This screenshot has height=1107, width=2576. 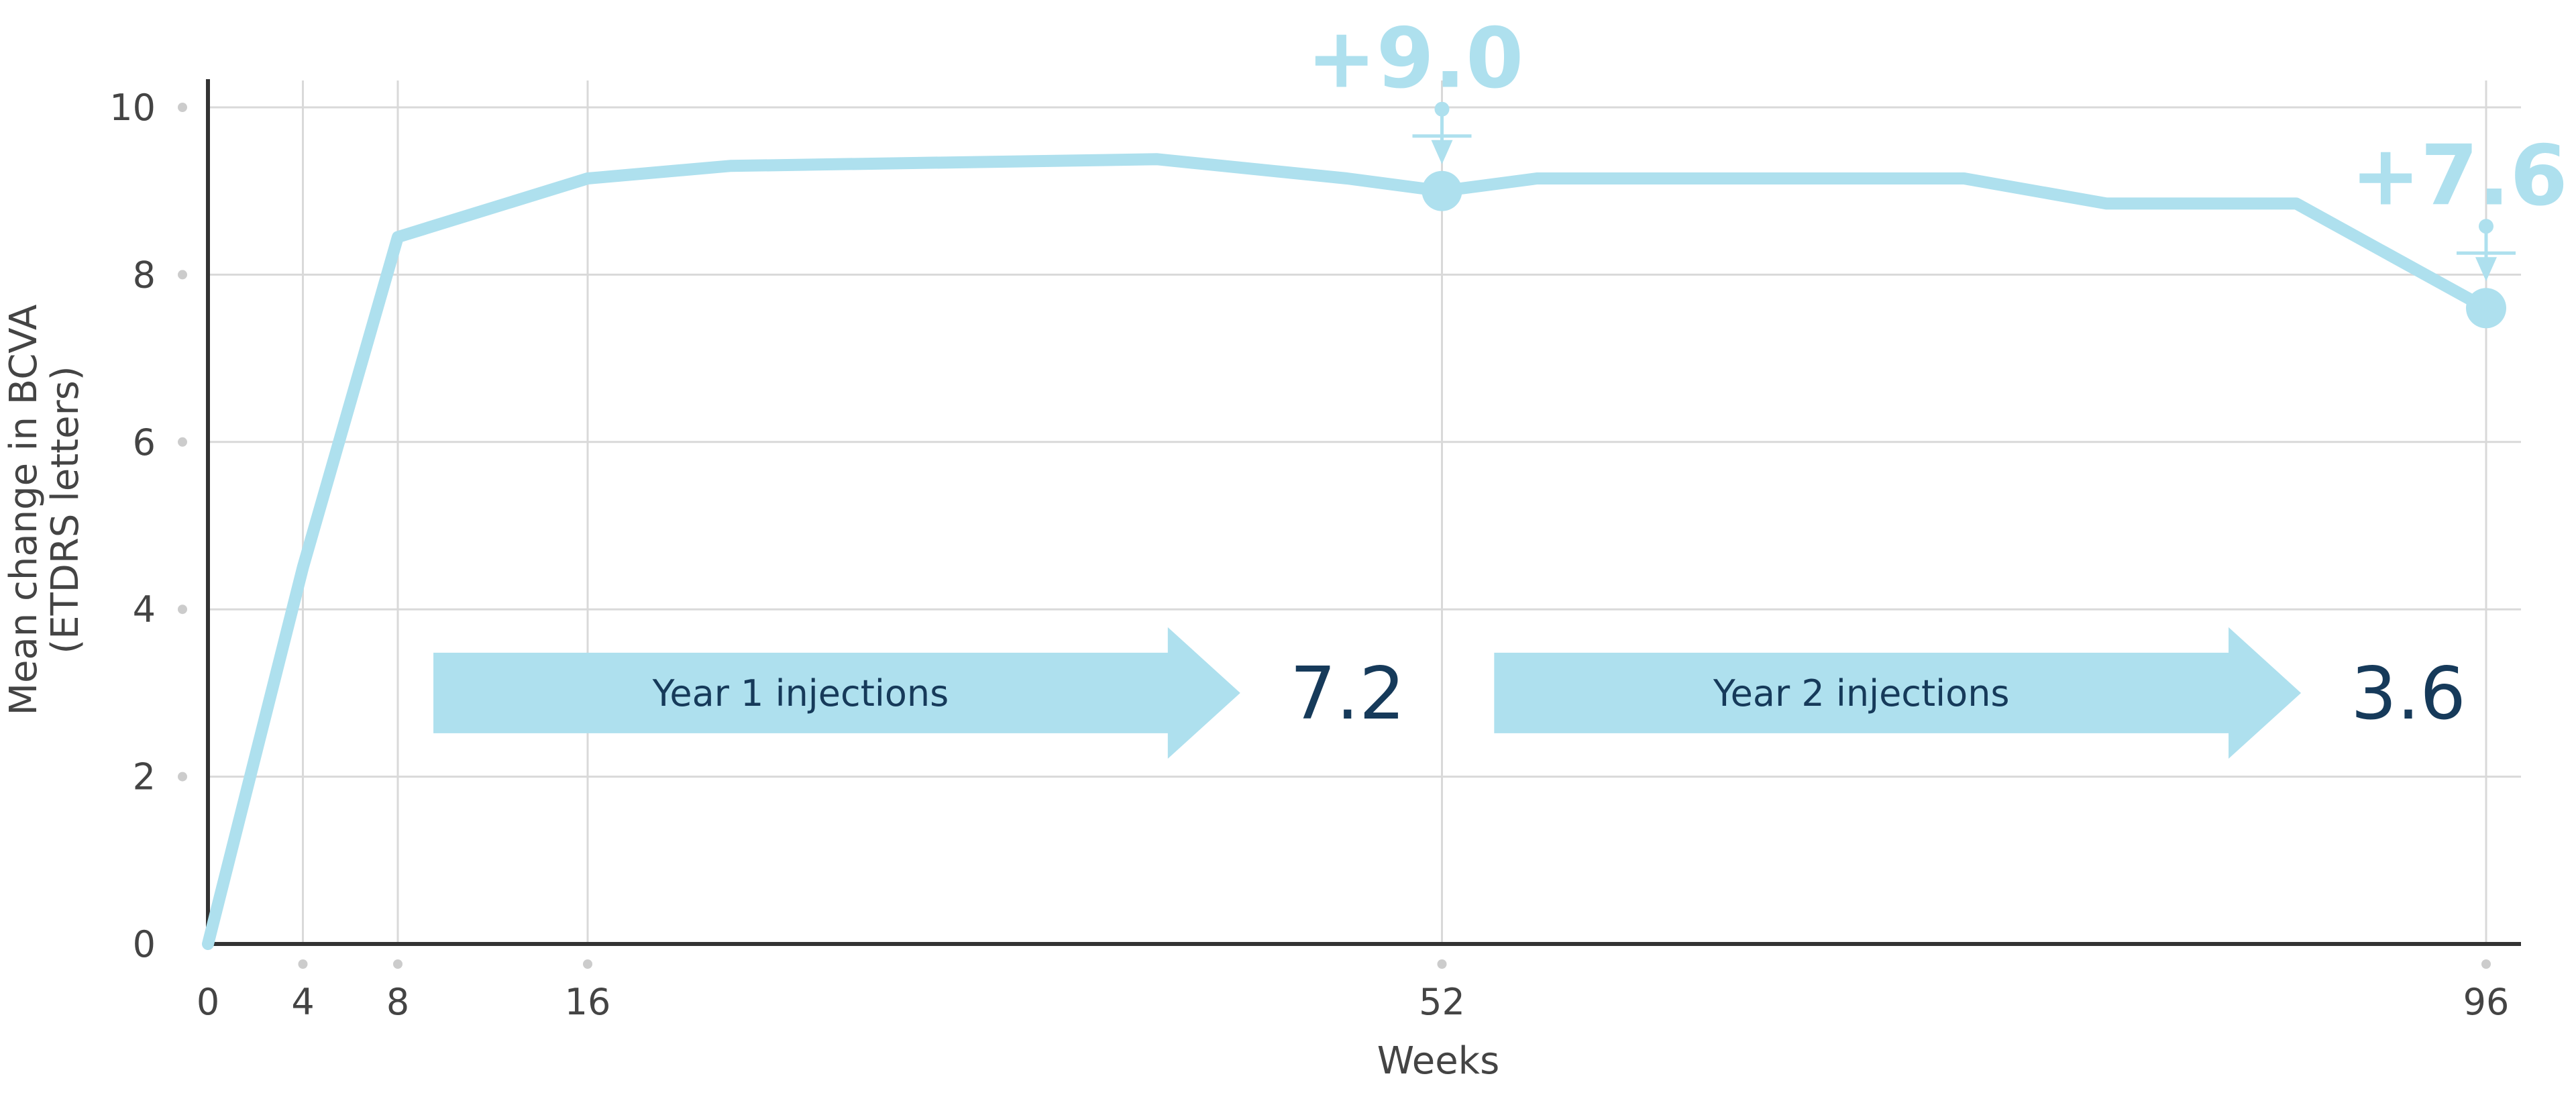 What do you see at coordinates (588, 1002) in the screenshot?
I see `x-tick-label: 16` at bounding box center [588, 1002].